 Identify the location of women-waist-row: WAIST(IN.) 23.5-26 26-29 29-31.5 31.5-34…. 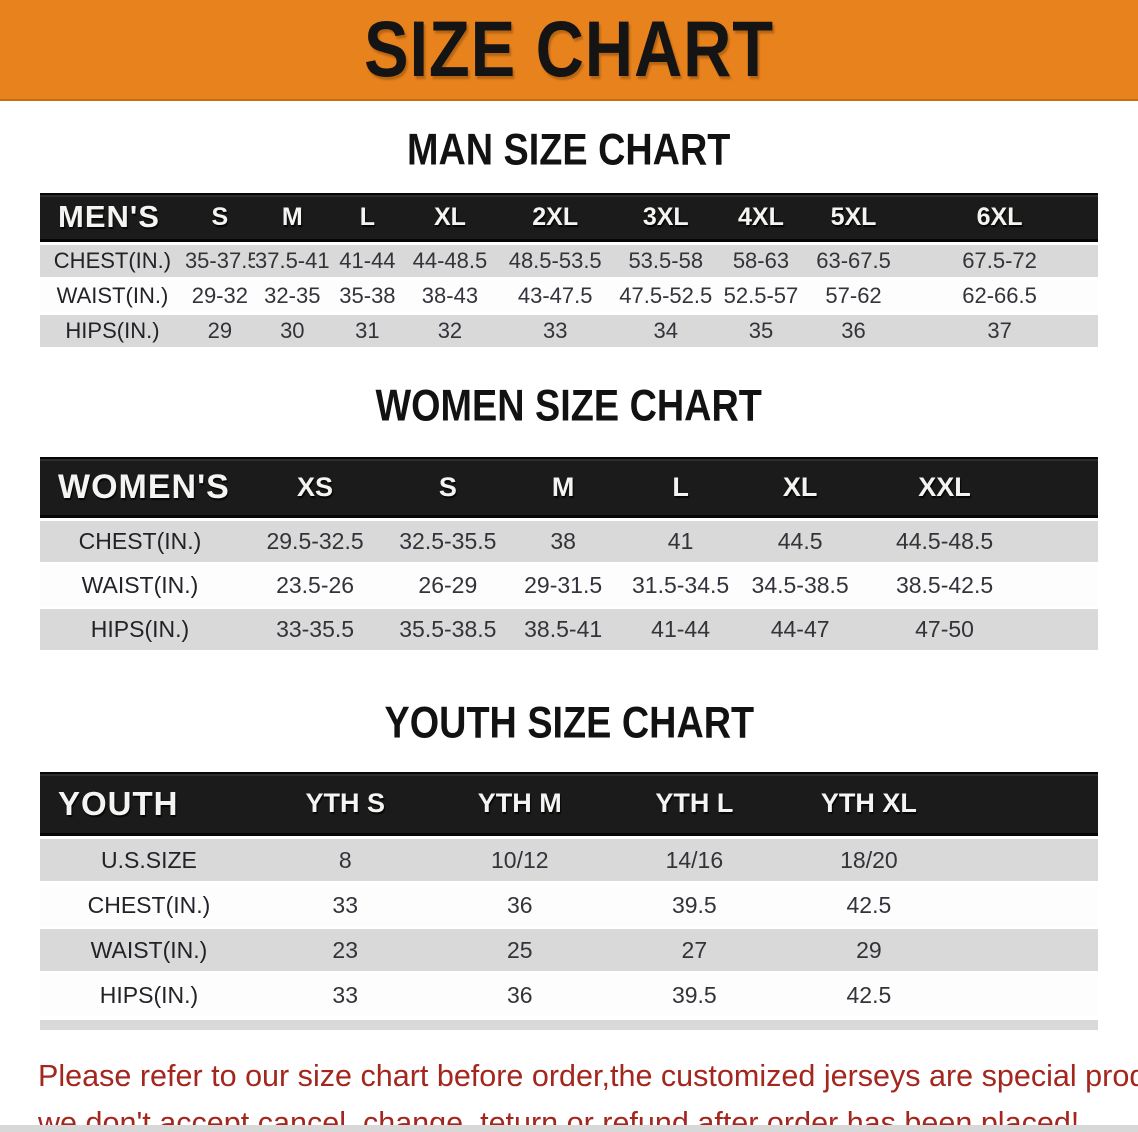
(569, 585).